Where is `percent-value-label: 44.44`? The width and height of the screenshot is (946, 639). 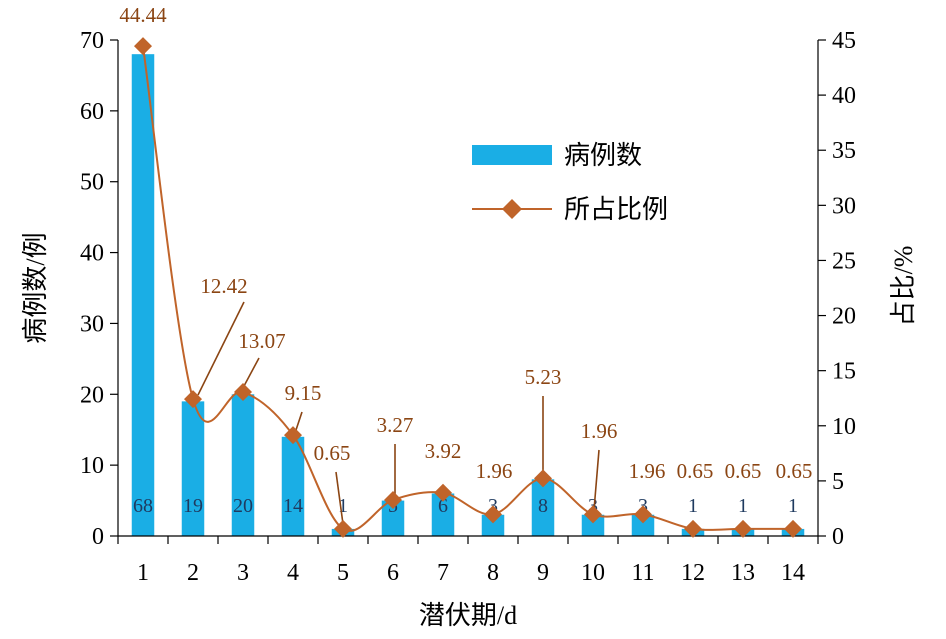 percent-value-label: 44.44 is located at coordinates (143, 15).